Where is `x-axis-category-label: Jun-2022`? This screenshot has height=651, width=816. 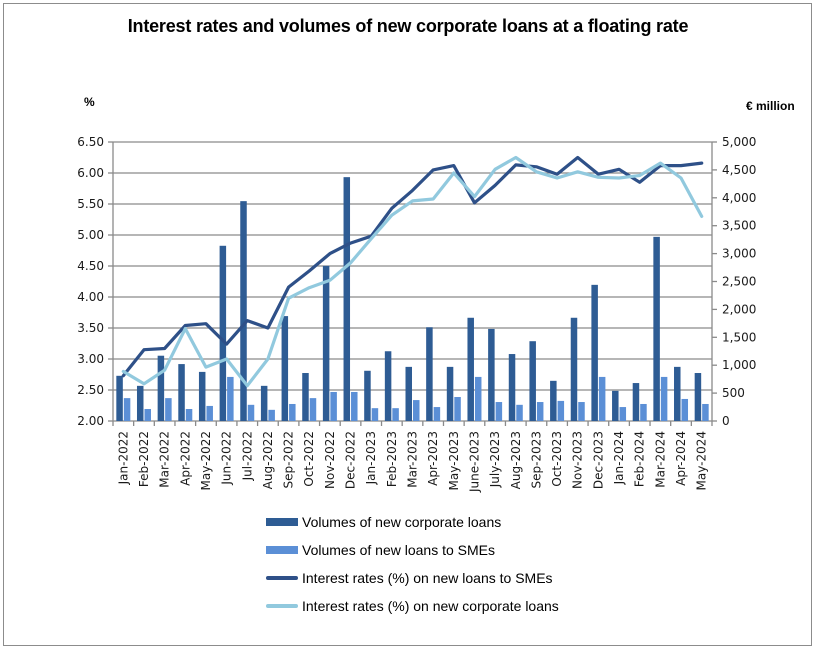
x-axis-category-label: Jun-2022 is located at coordinates (227, 458).